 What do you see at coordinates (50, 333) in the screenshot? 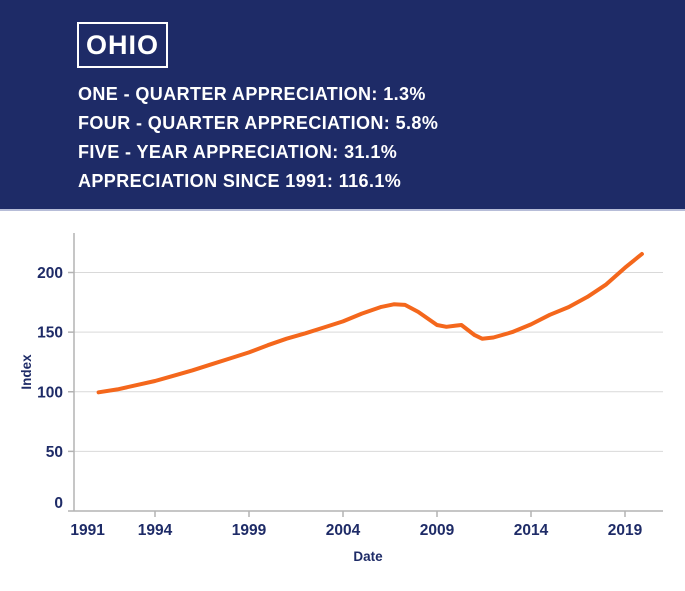
I see `y-tick-label-150: 150` at bounding box center [50, 333].